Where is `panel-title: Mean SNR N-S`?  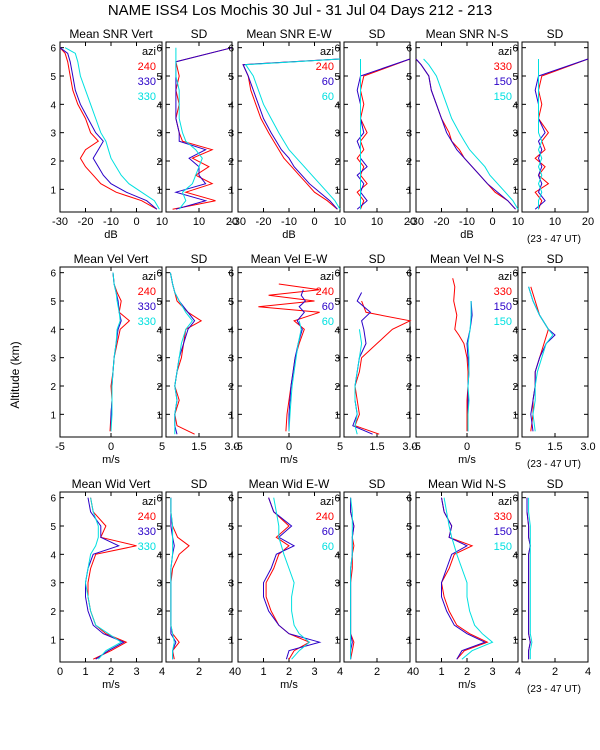
panel-title: Mean SNR N-S is located at coordinates (467, 34).